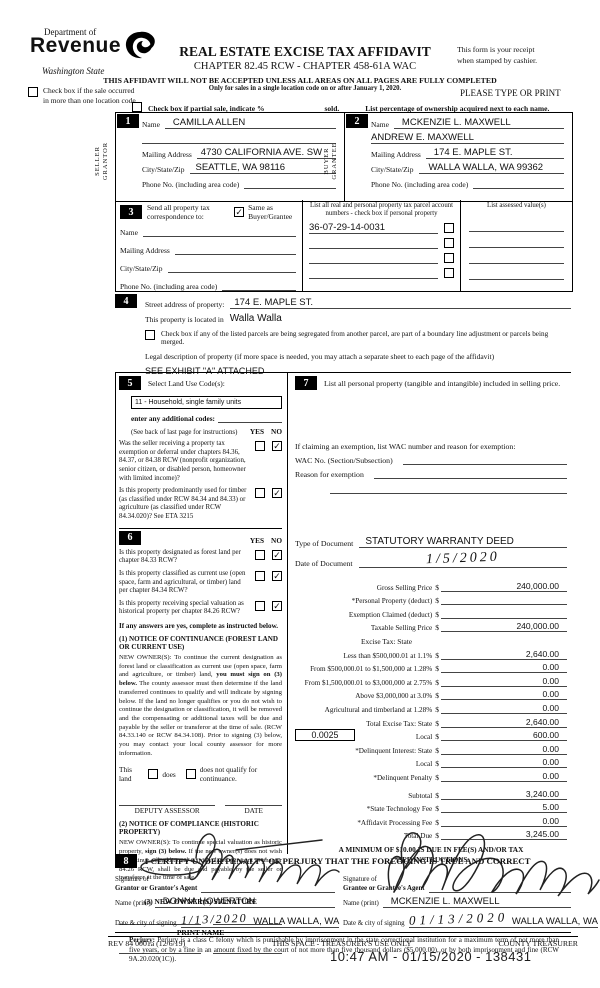 This screenshot has height=988, width=600. What do you see at coordinates (462, 558) in the screenshot?
I see `doc-date-field: 1/5/2020` at bounding box center [462, 558].